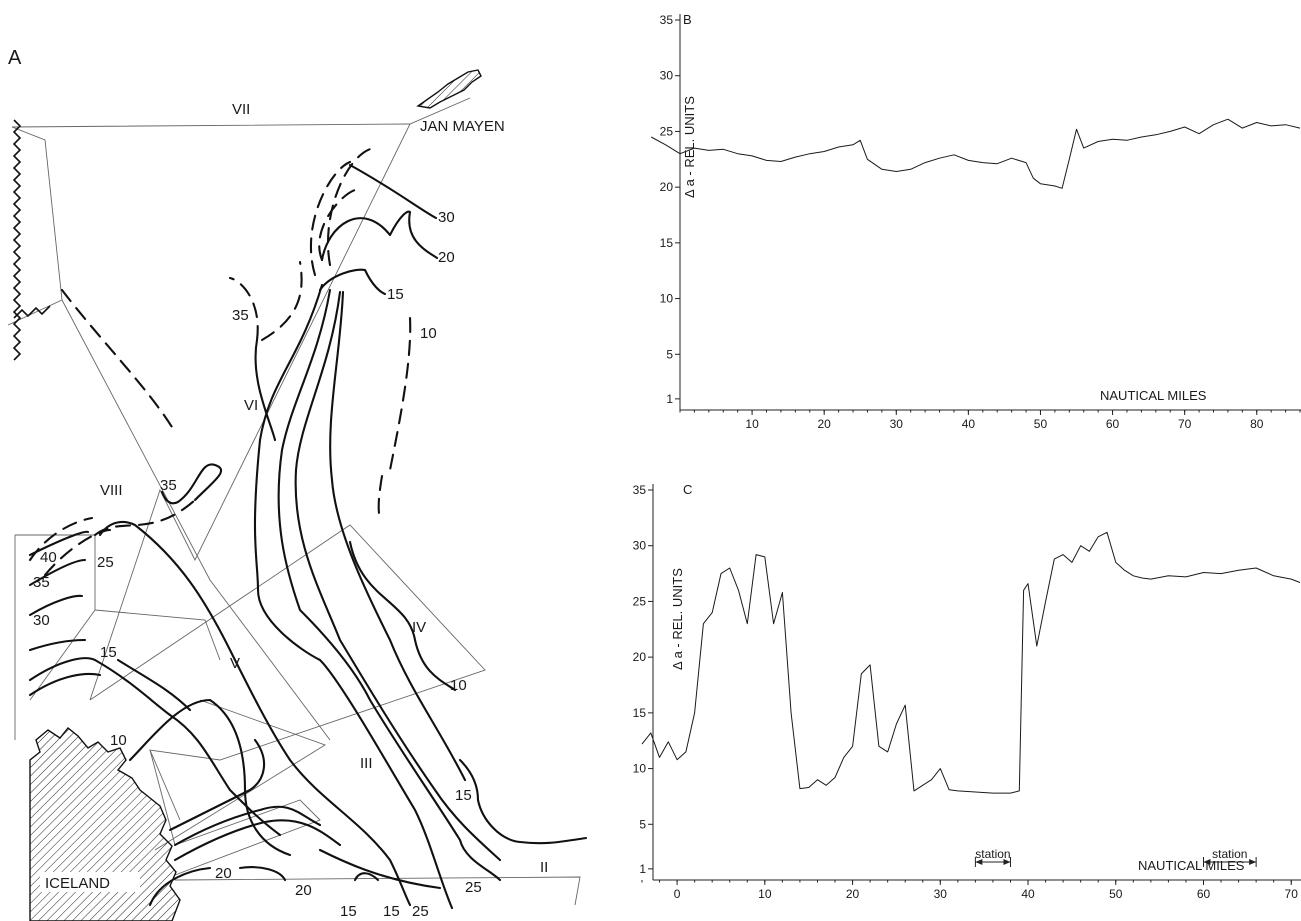 Image resolution: width=1301 pixels, height=921 pixels. I want to click on iceland-label: ICELAND, so click(77, 883).